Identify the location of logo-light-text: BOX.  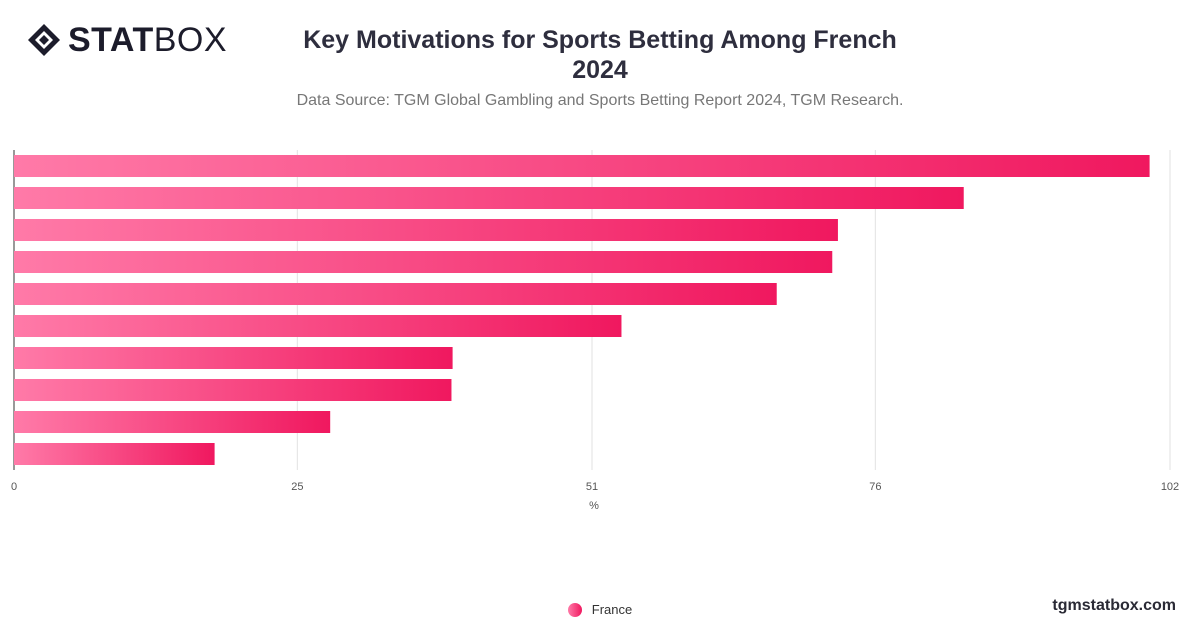
(190, 40).